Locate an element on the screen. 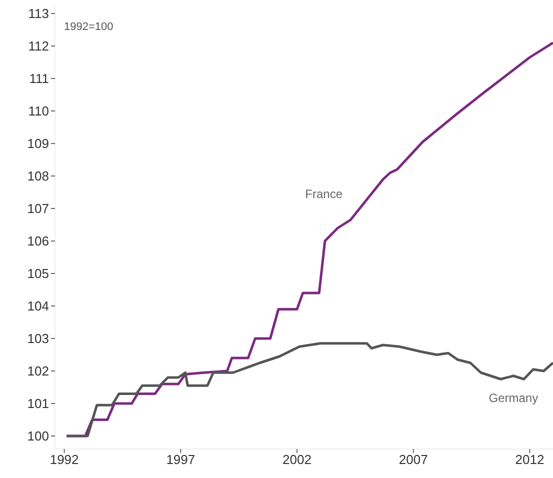 Image resolution: width=553 pixels, height=478 pixels. y-tick-label: 102 is located at coordinates (38, 371).